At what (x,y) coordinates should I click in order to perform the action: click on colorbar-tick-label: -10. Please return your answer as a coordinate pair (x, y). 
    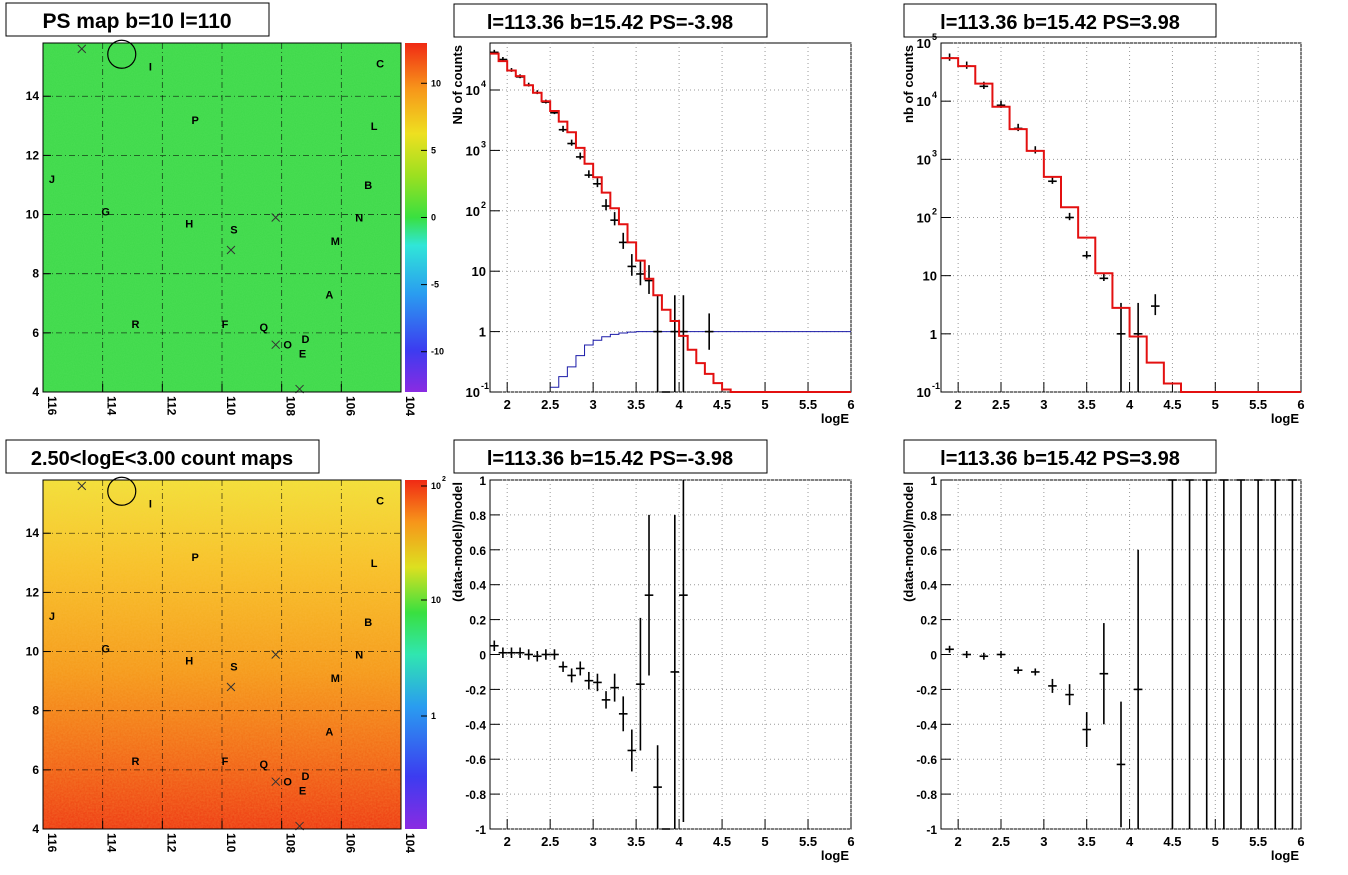
    Looking at the image, I should click on (437, 352).